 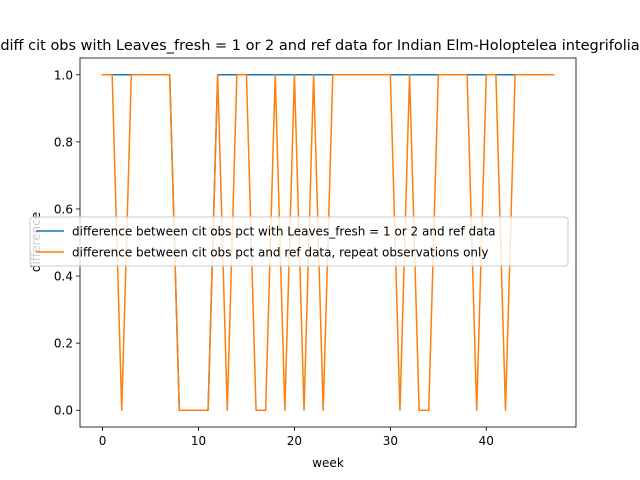 I want to click on y-tick-label: 0.4, so click(x=63, y=277).